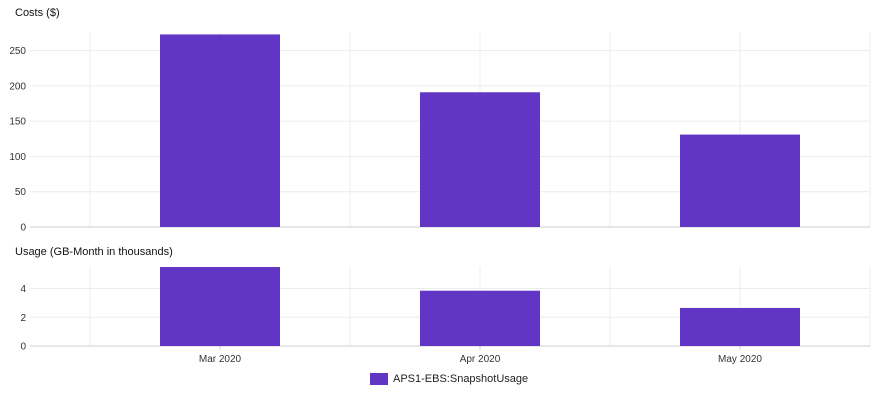 This screenshot has width=874, height=402. Describe the element at coordinates (17, 157) in the screenshot. I see `y-tick-label: 100` at that location.